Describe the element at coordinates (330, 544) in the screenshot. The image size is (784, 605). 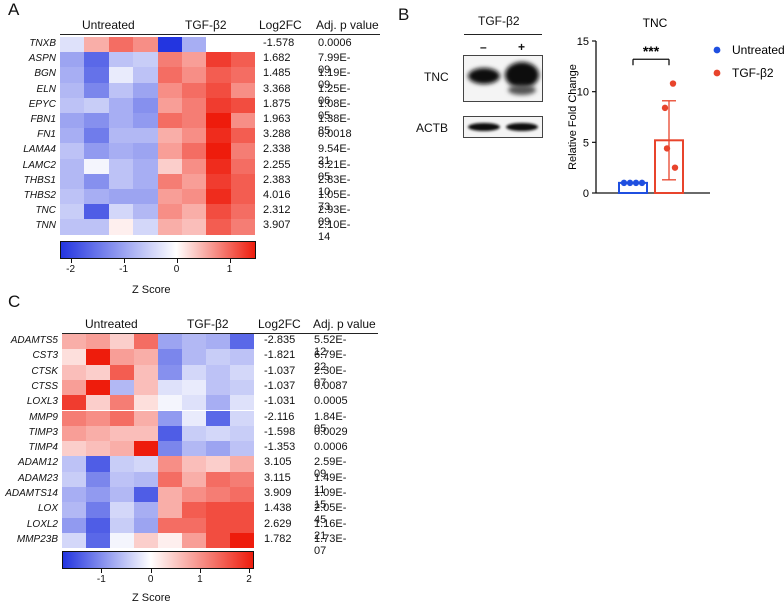
I see `padj-value: 1.73E-07` at that location.